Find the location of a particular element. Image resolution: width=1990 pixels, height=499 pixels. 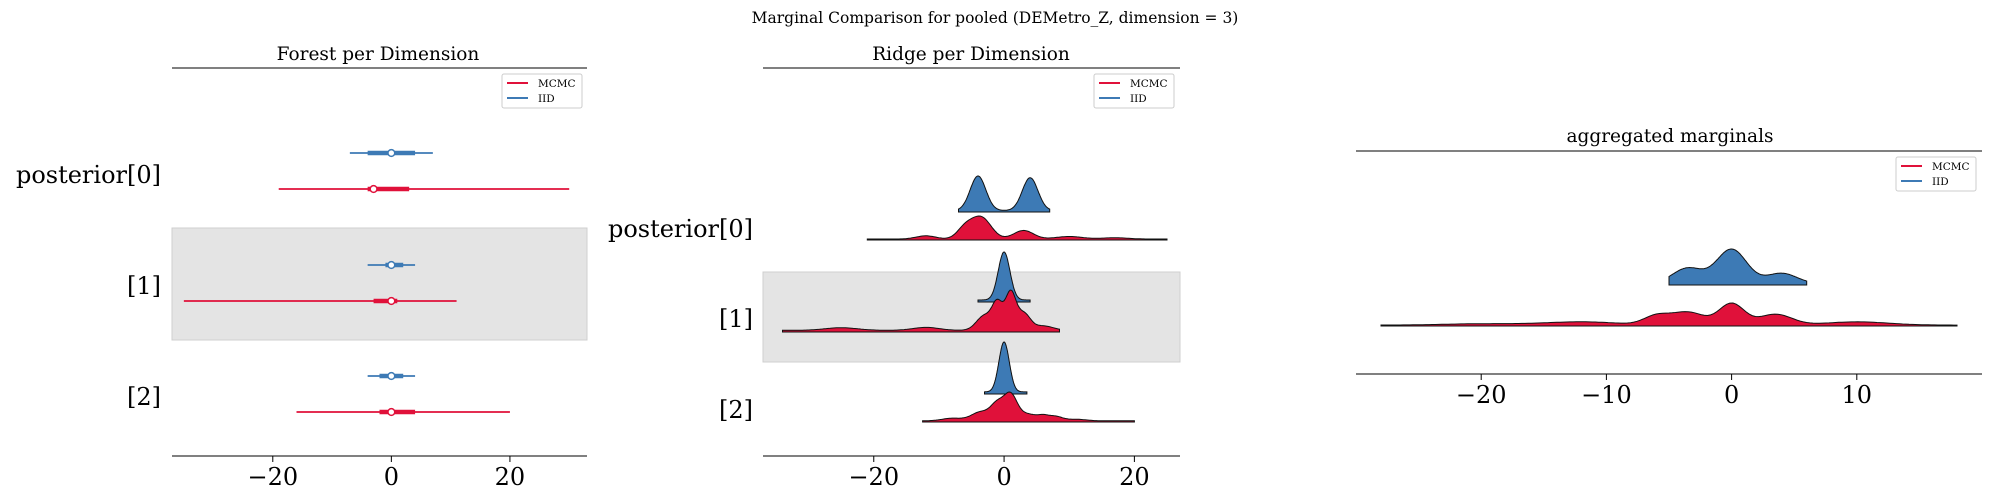

ridge-shaded-band is located at coordinates (971, 317).